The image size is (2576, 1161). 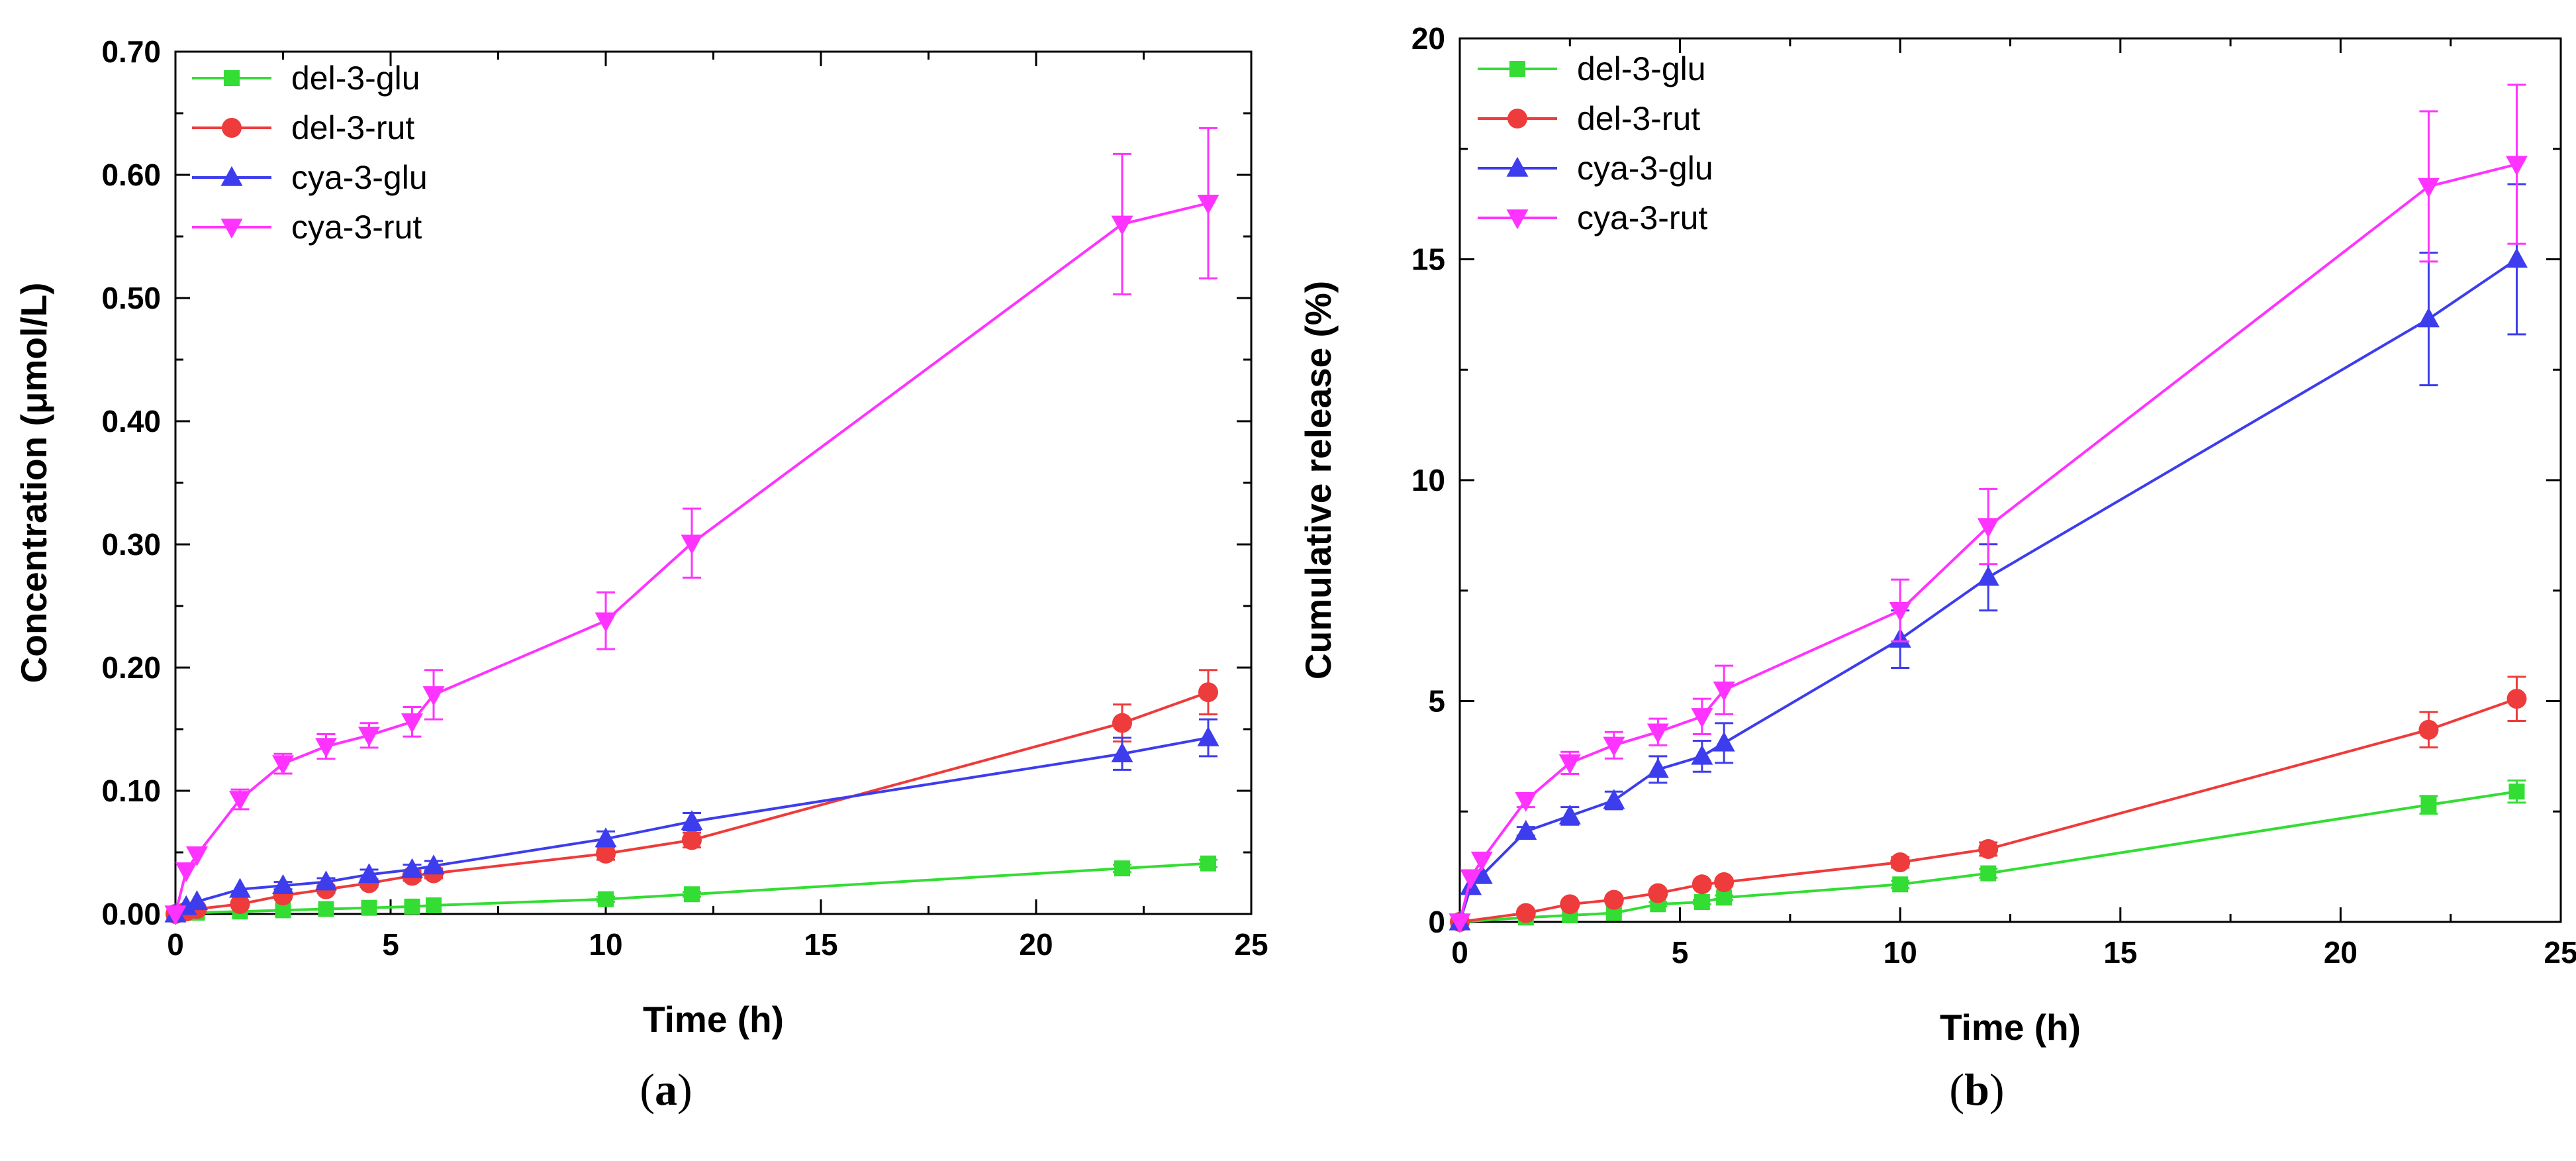 I want to click on y-axis-title: Cumulative release (%), so click(x=1318, y=480).